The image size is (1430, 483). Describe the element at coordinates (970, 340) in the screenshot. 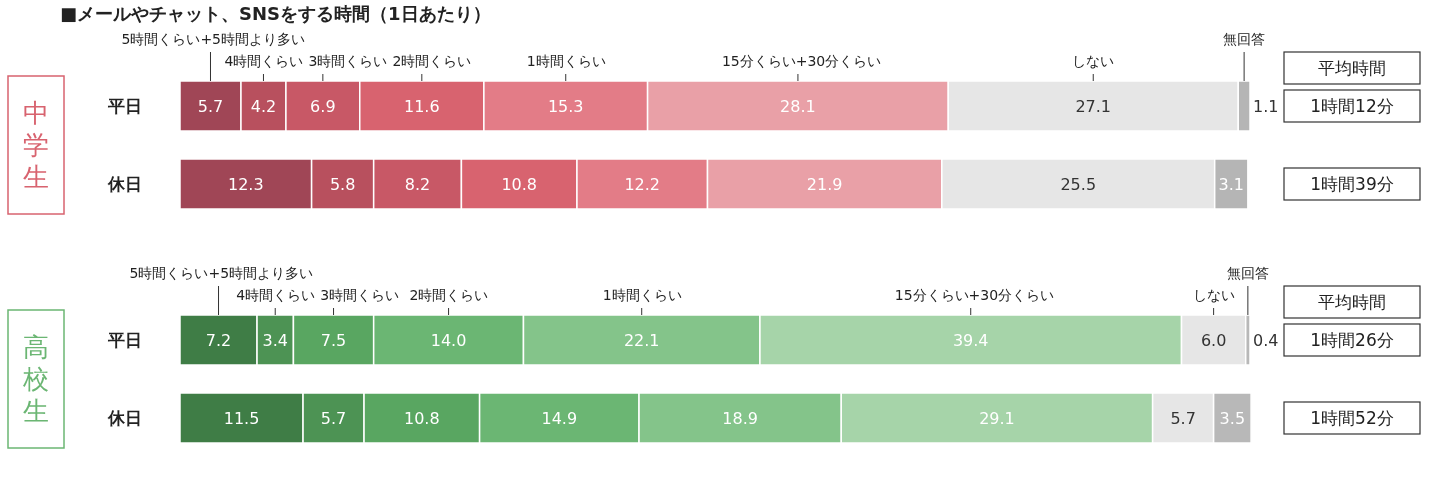

I see `data-label: 39.4` at that location.